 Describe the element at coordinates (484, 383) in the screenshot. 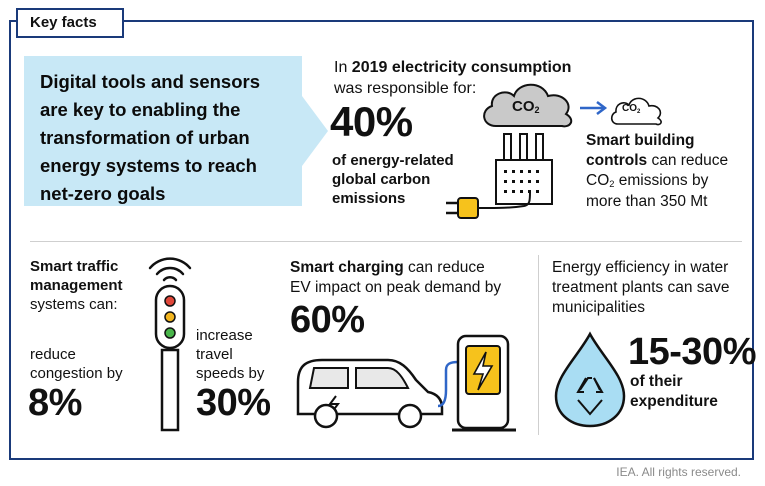

I see `charging-station-icon` at that location.